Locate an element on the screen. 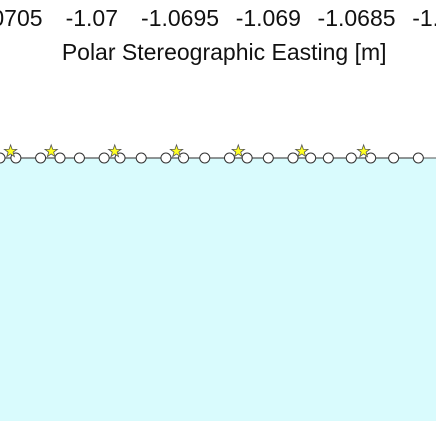  x-axis-label: Polar Stereographic Easting [m] is located at coordinates (224, 52).